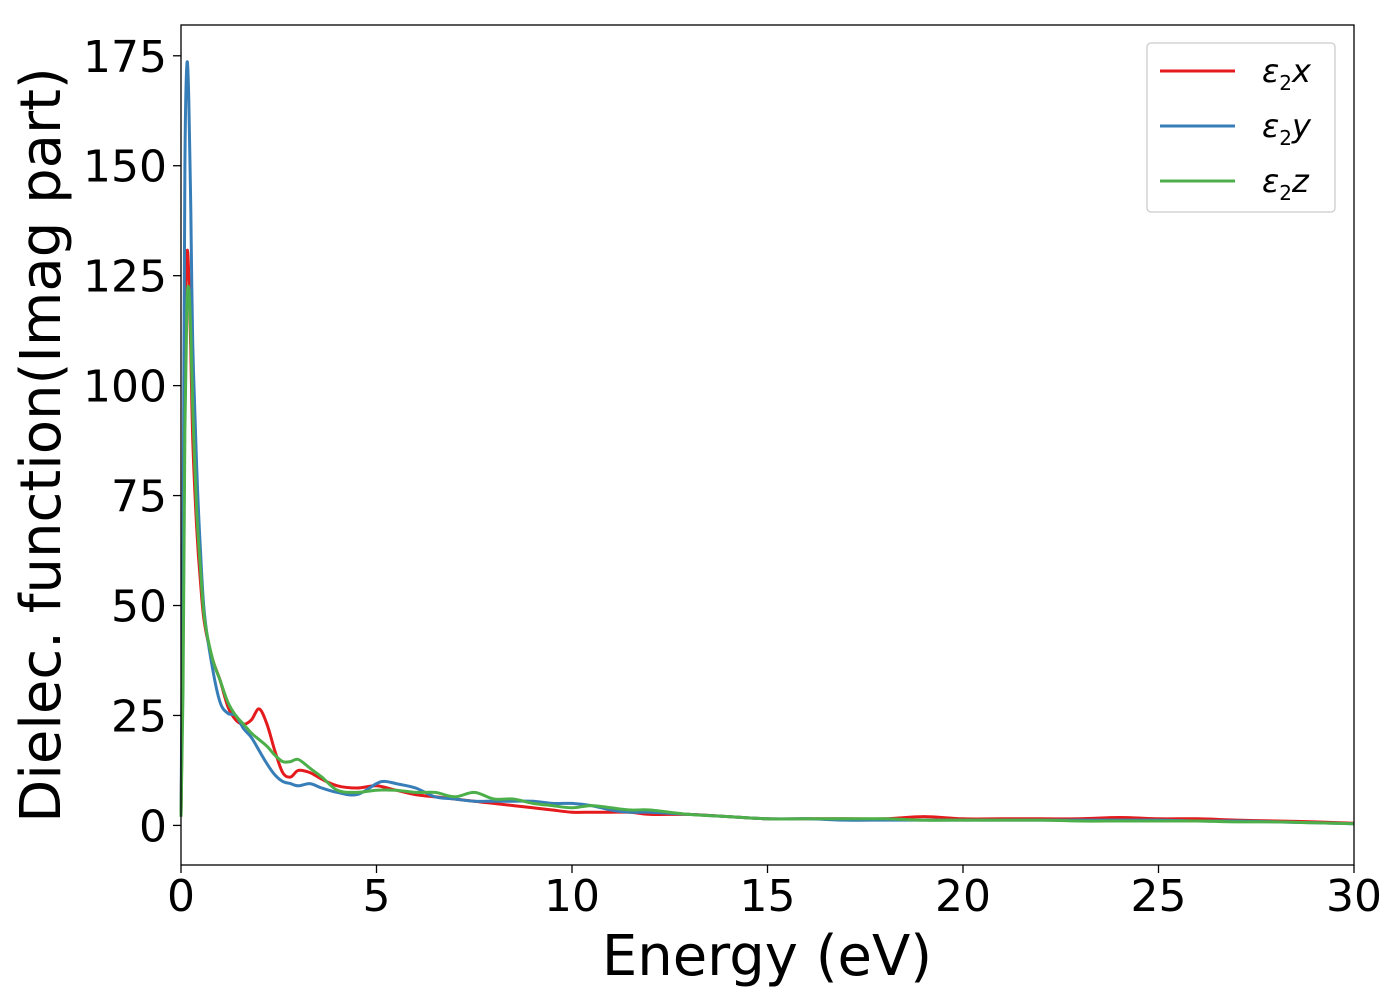  I want to click on y-tick-label: 50, so click(139, 607).